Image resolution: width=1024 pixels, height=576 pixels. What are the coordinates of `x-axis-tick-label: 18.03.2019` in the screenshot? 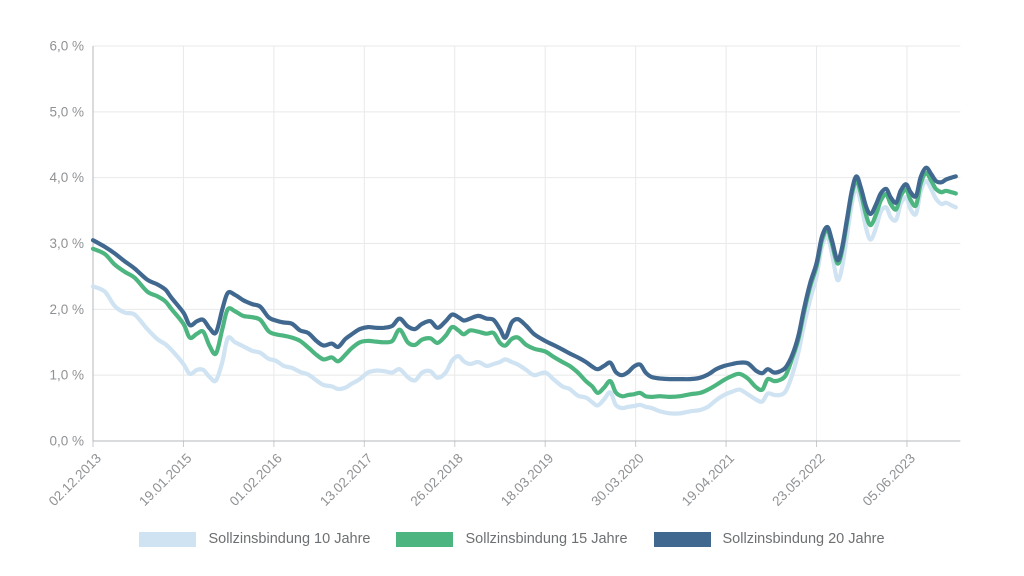 It's located at (527, 480).